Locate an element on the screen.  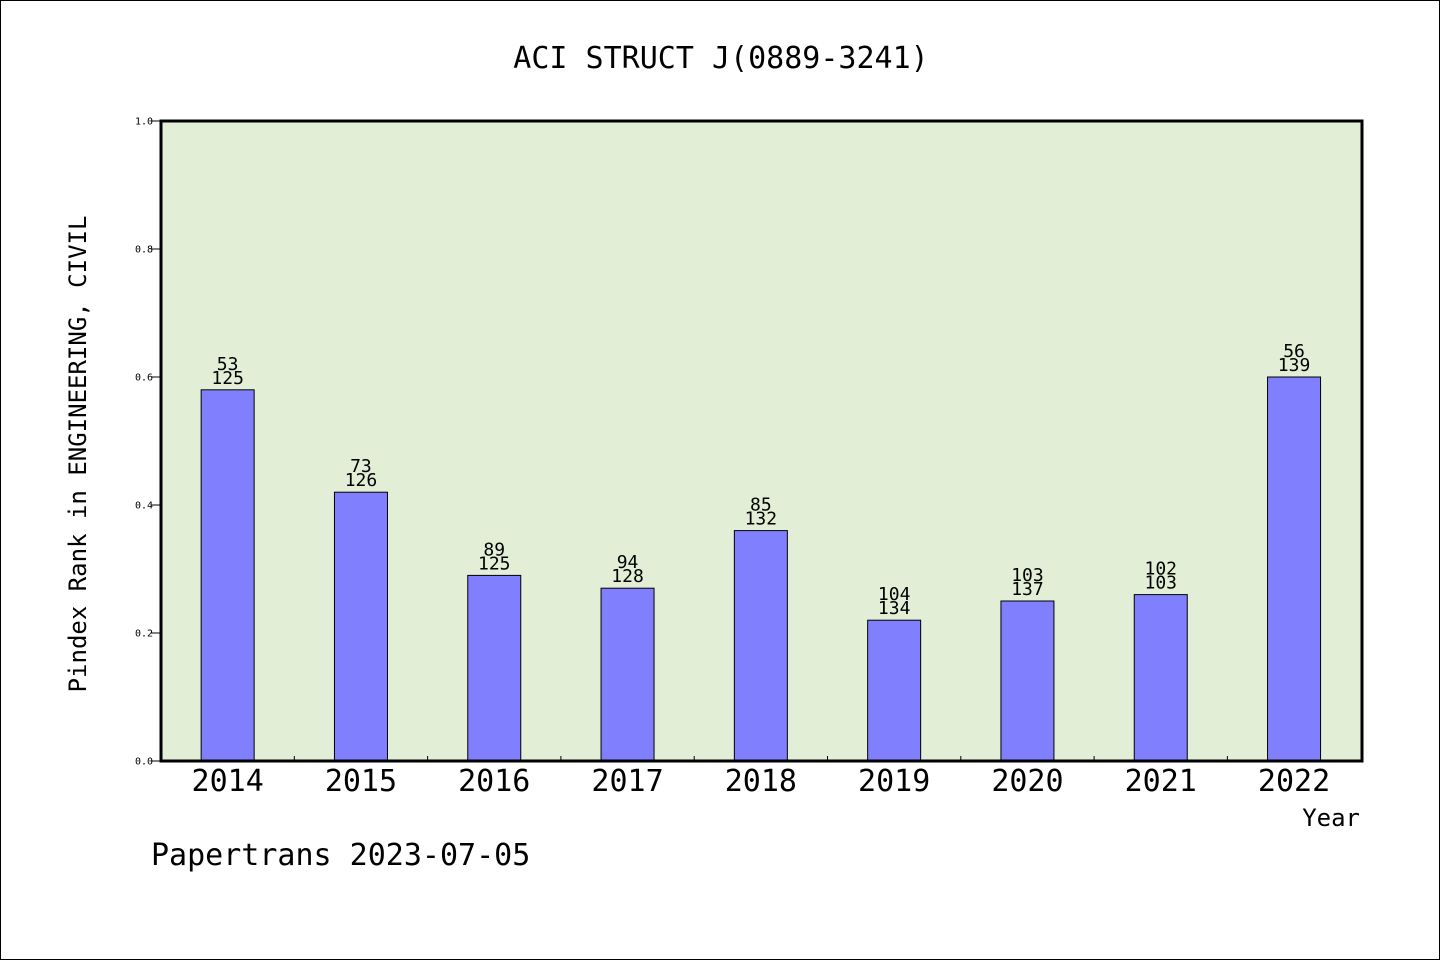
x-tick-label: 2022 is located at coordinates (1294, 781).